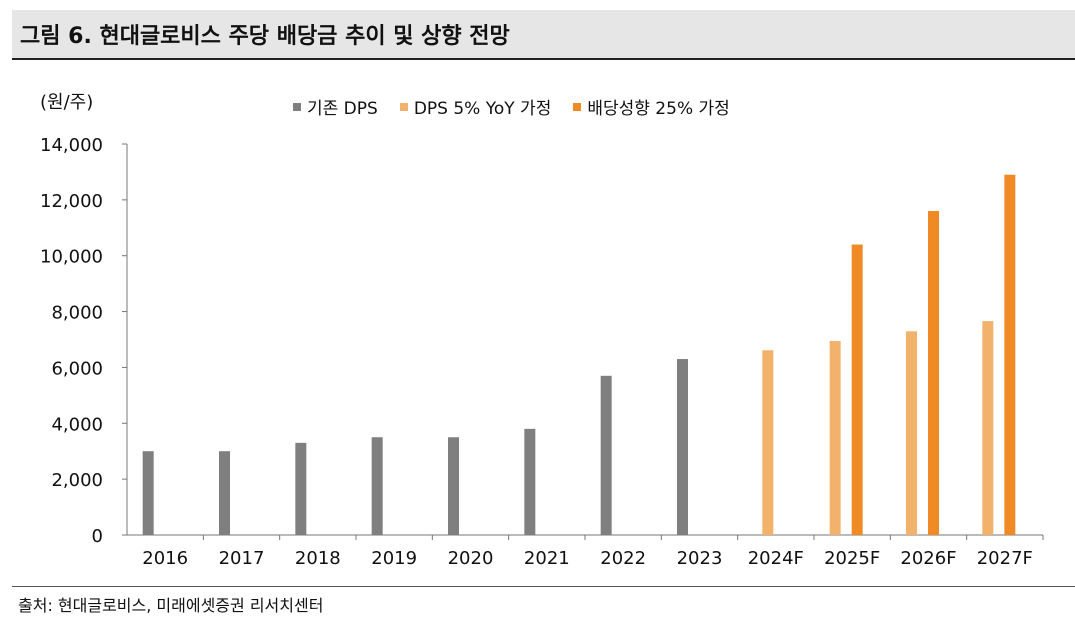 The image size is (1075, 623). Describe the element at coordinates (297, 106) in the screenshot. I see `legend-swatch-gray` at that location.